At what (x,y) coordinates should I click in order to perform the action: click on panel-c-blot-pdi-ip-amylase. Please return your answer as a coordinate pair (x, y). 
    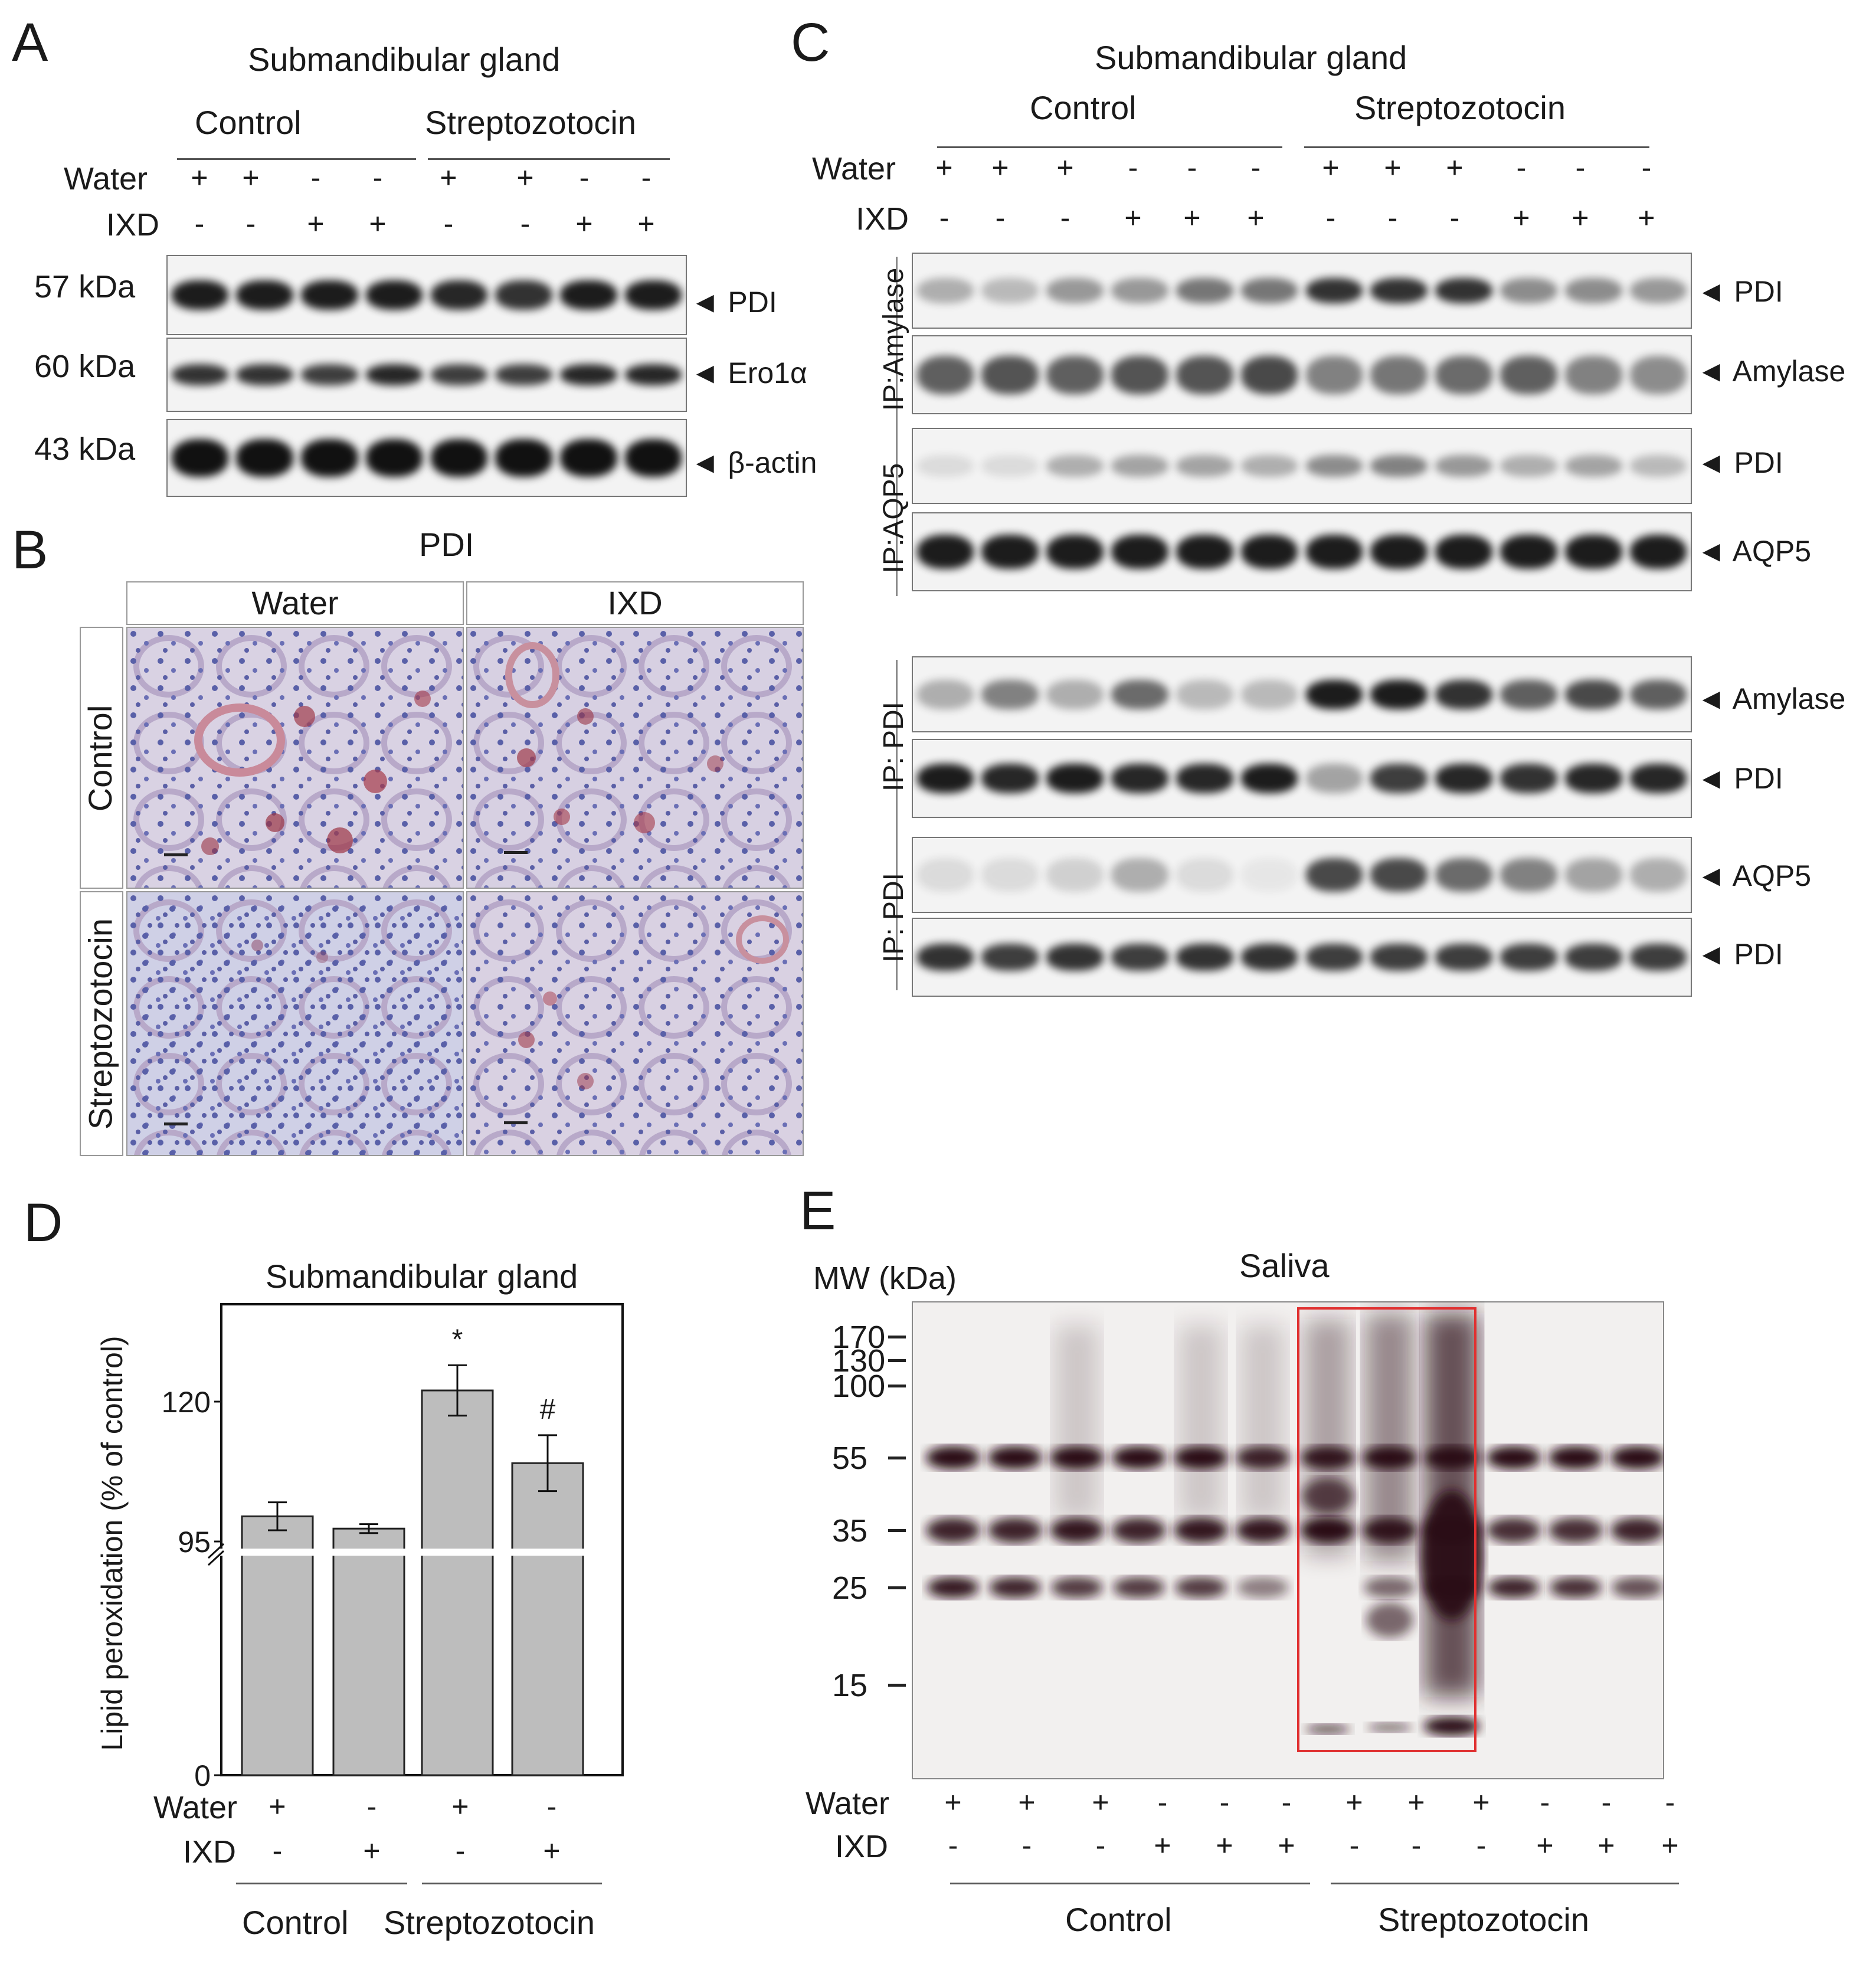
    Looking at the image, I should click on (1302, 694).